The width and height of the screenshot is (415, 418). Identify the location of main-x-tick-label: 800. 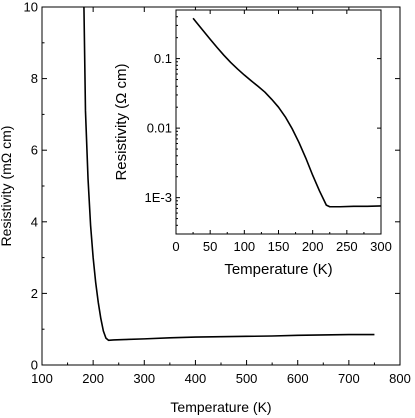
(400, 378).